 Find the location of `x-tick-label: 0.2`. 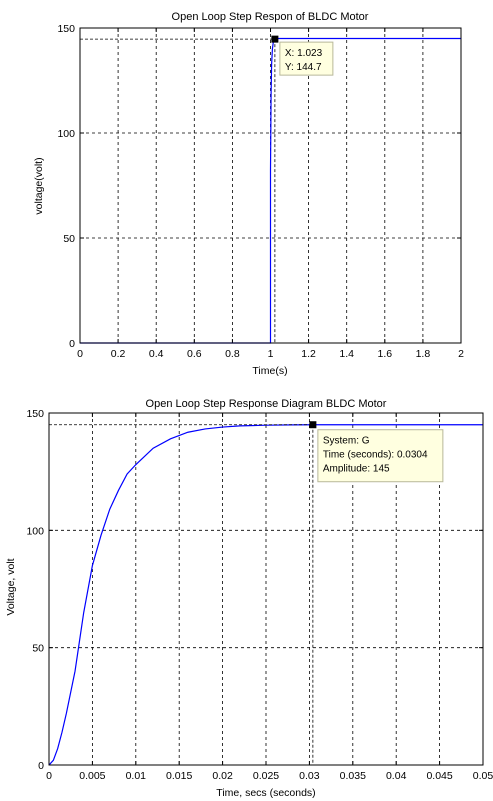

x-tick-label: 0.2 is located at coordinates (118, 354).